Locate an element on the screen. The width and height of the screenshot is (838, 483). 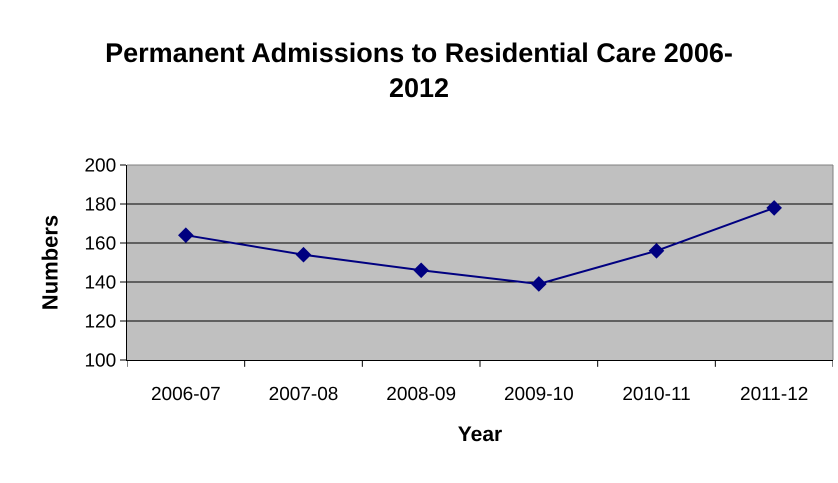
y-tick-label: 160 is located at coordinates (100, 244).